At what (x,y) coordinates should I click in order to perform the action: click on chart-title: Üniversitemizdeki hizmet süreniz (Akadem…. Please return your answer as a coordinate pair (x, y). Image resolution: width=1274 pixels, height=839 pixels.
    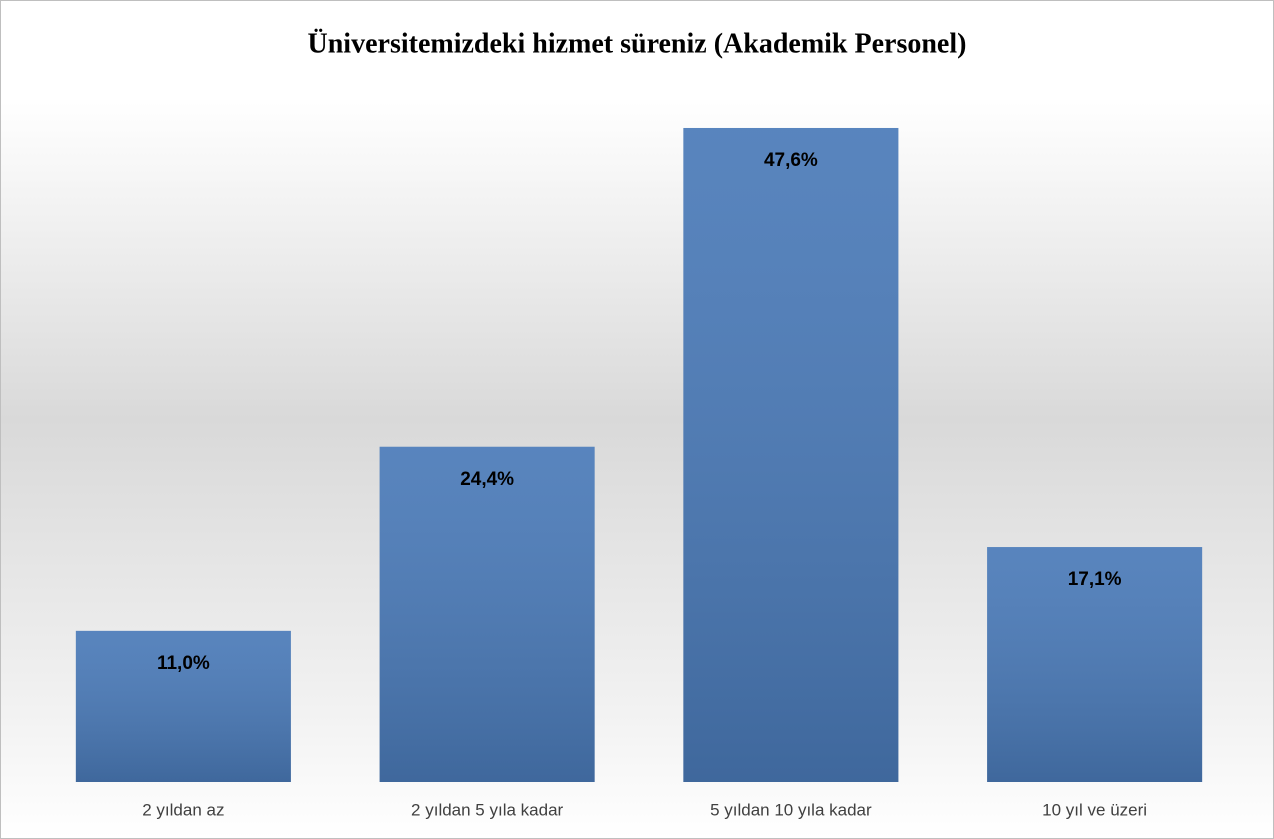
    Looking at the image, I should click on (637, 43).